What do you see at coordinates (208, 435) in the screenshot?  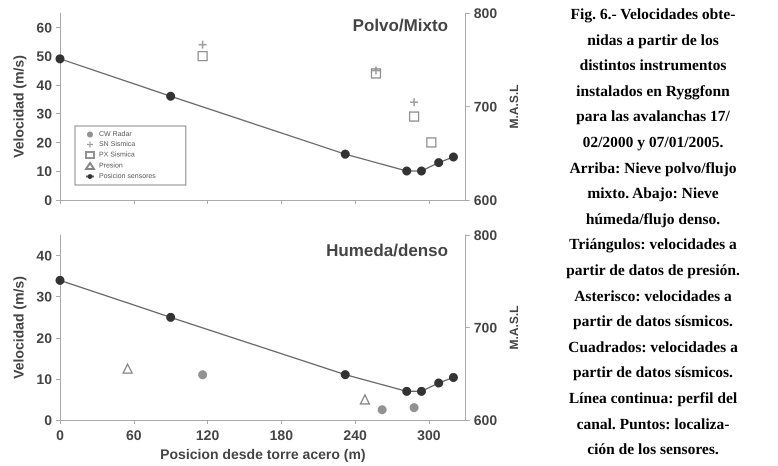 I see `x-tick-label: 120` at bounding box center [208, 435].